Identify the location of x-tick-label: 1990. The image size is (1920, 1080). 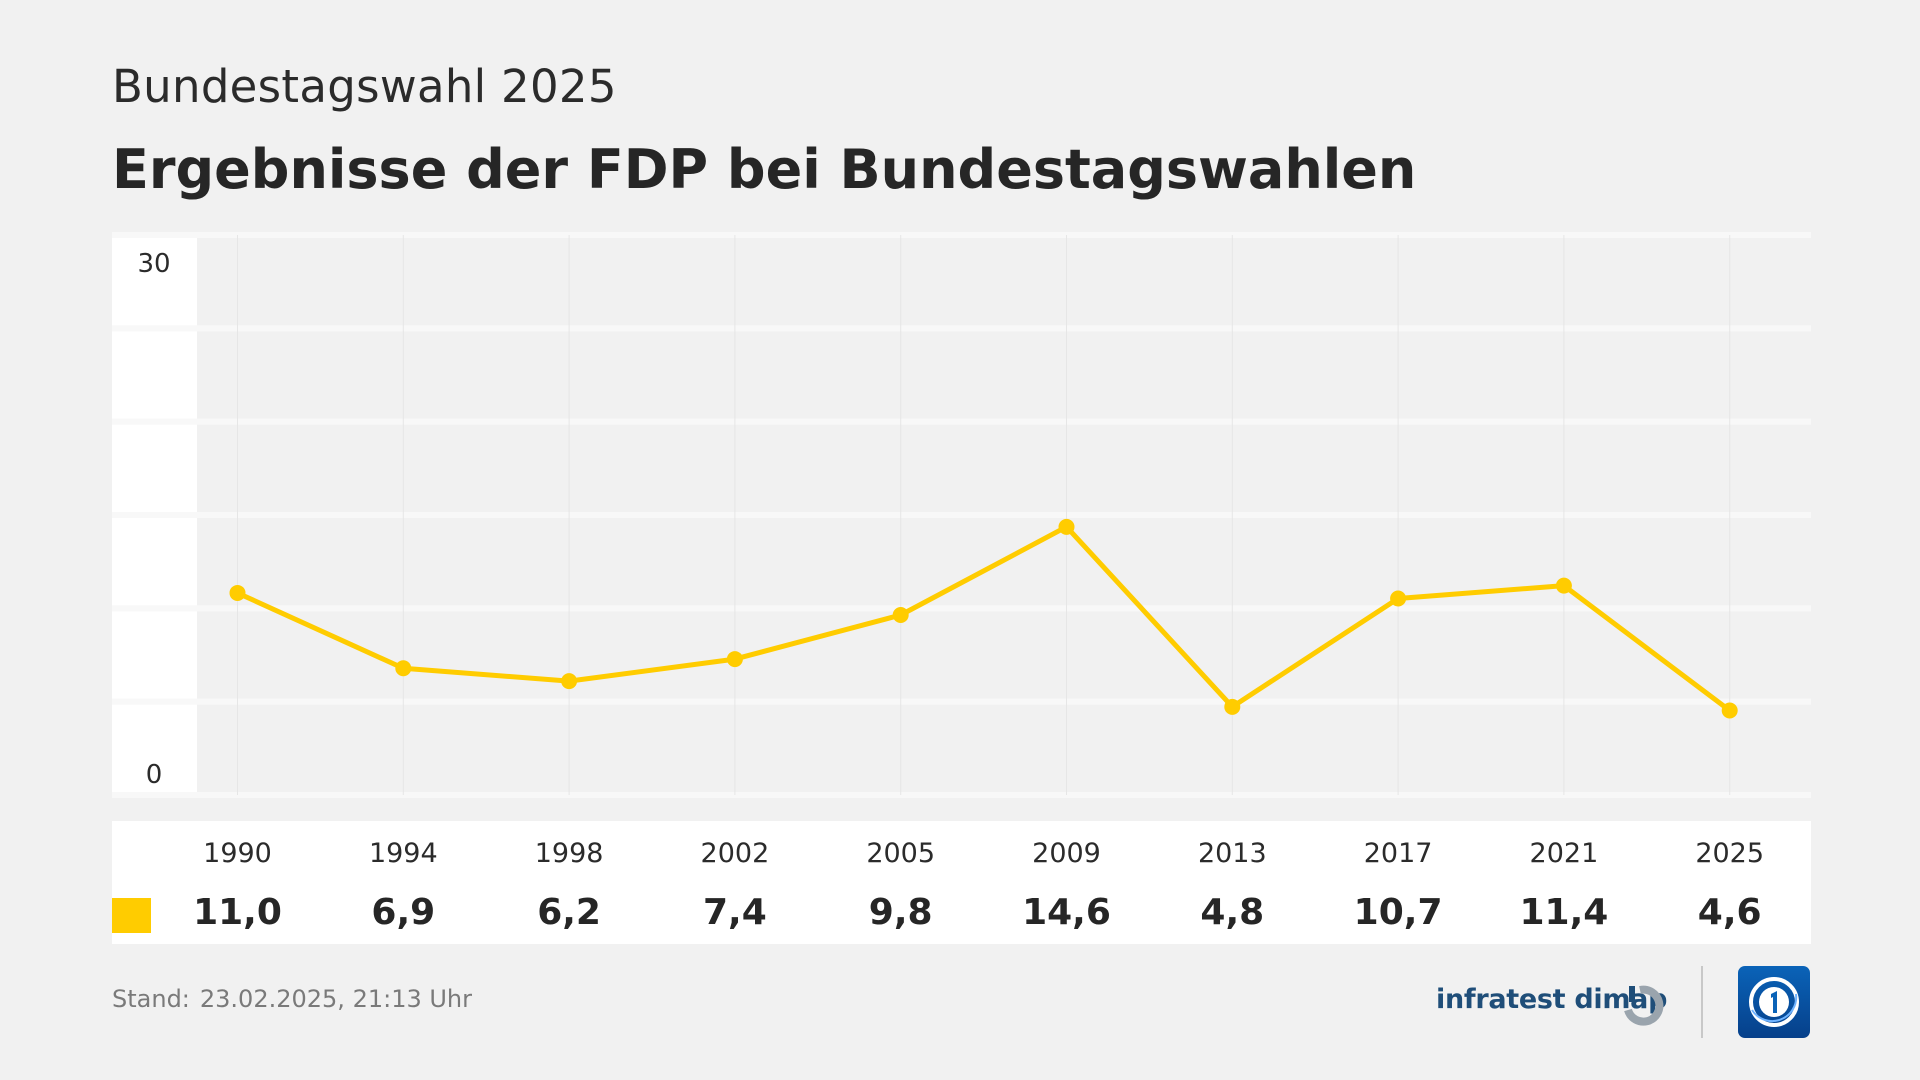
(237, 853).